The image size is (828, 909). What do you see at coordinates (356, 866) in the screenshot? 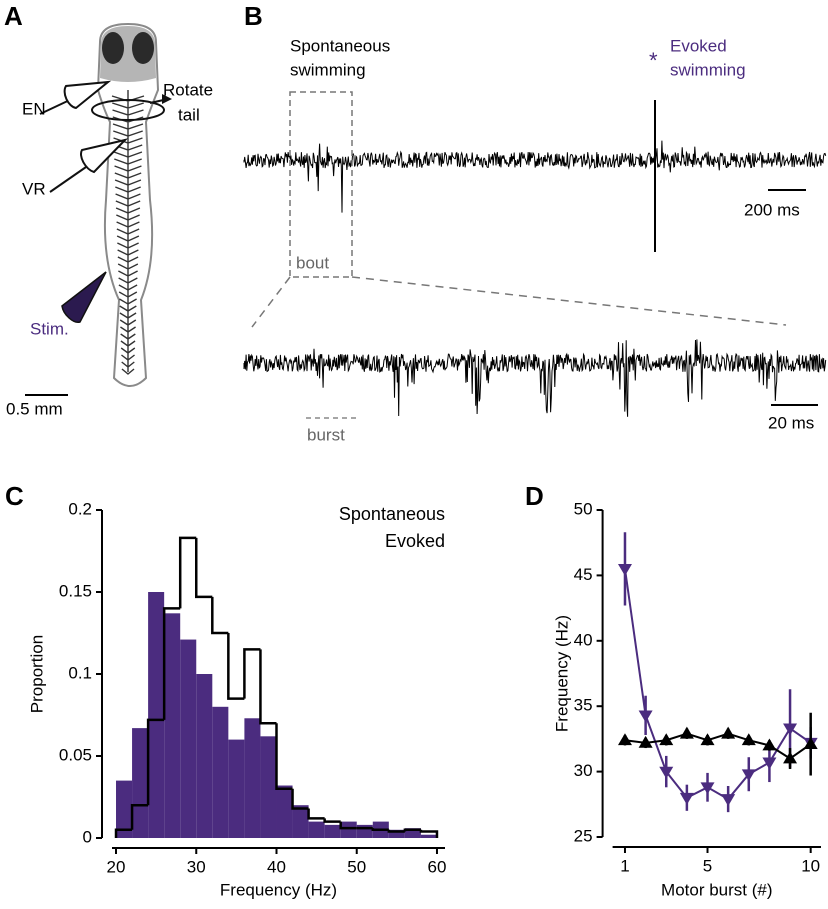
I see `x-tick-label: 50` at bounding box center [356, 866].